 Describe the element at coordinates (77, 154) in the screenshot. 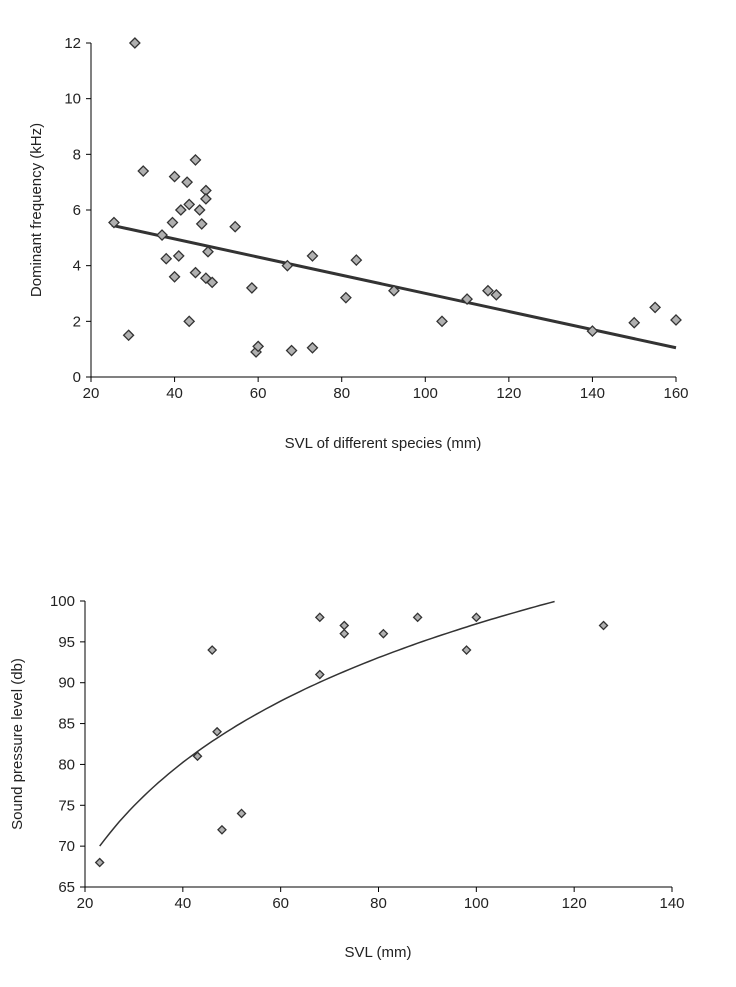

I see `y-tick-label: 8` at that location.